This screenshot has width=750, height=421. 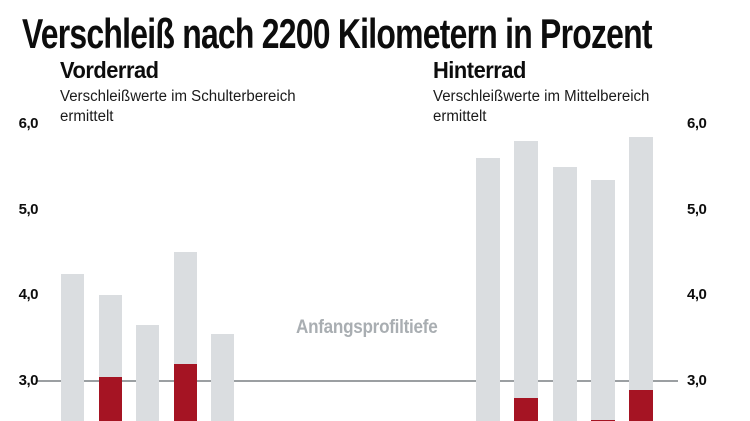 What do you see at coordinates (28, 295) in the screenshot?
I see `y-tick-left-4-0: 4,0` at bounding box center [28, 295].